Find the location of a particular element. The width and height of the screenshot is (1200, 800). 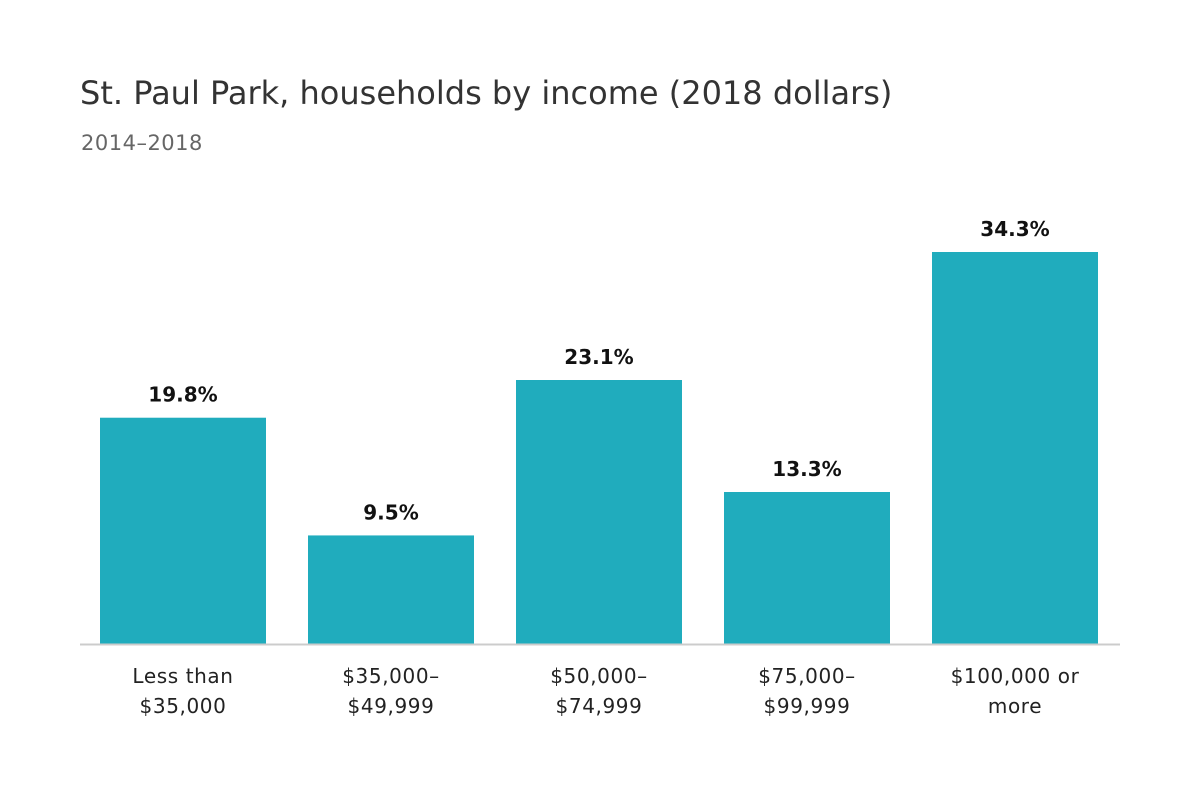

value-label-3: 13.3% is located at coordinates (806, 469).